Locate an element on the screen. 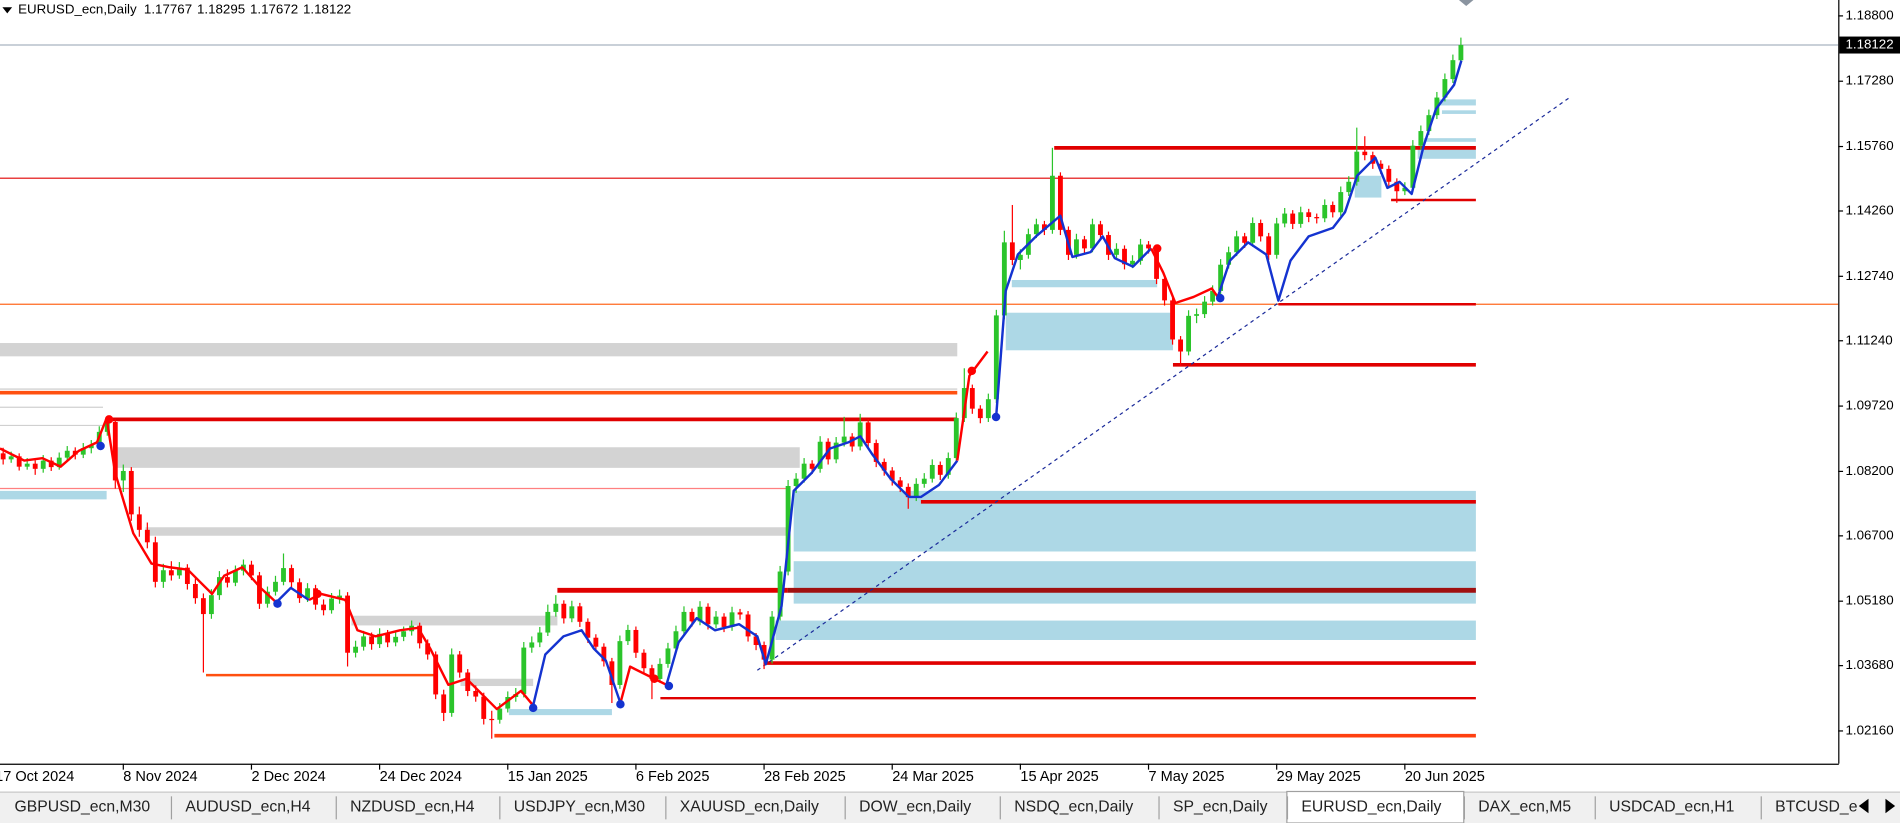 This screenshot has width=1900, height=823. x-tick-label: 7 May 2025 is located at coordinates (1187, 777).